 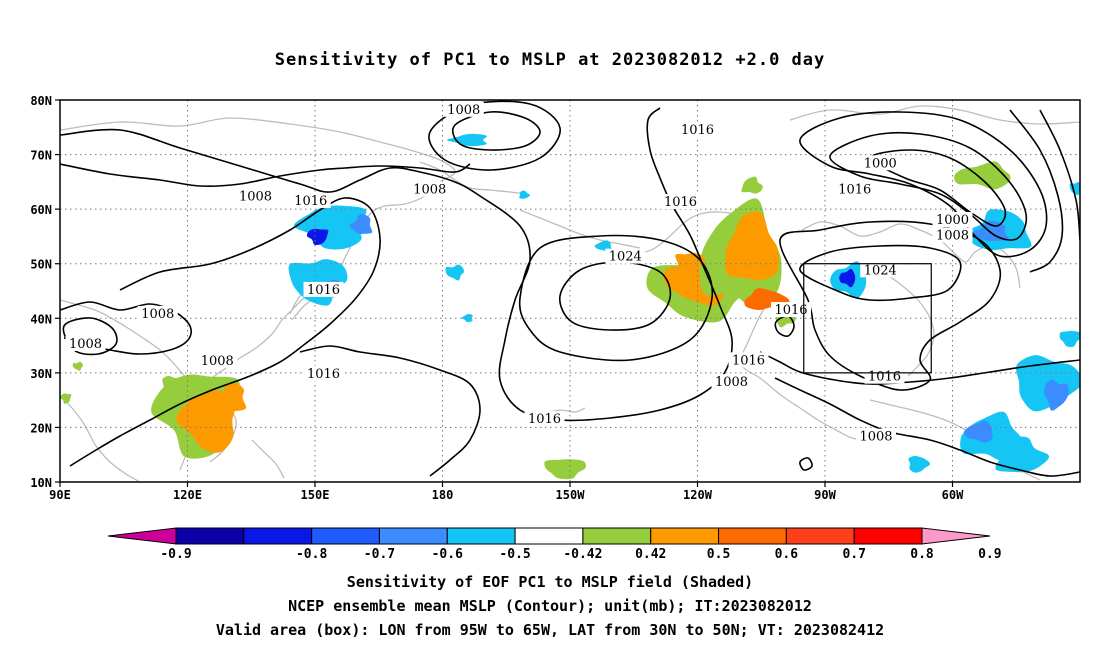 What do you see at coordinates (956, 536) in the screenshot?
I see `colorbar-high-triangle` at bounding box center [956, 536].